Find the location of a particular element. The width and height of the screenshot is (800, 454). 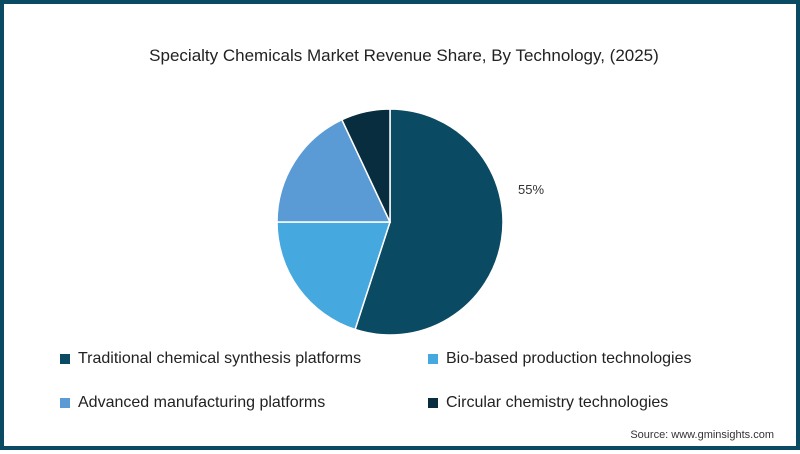

legend-item-traditional: Traditional chemical synthesis platforms is located at coordinates (210, 359).